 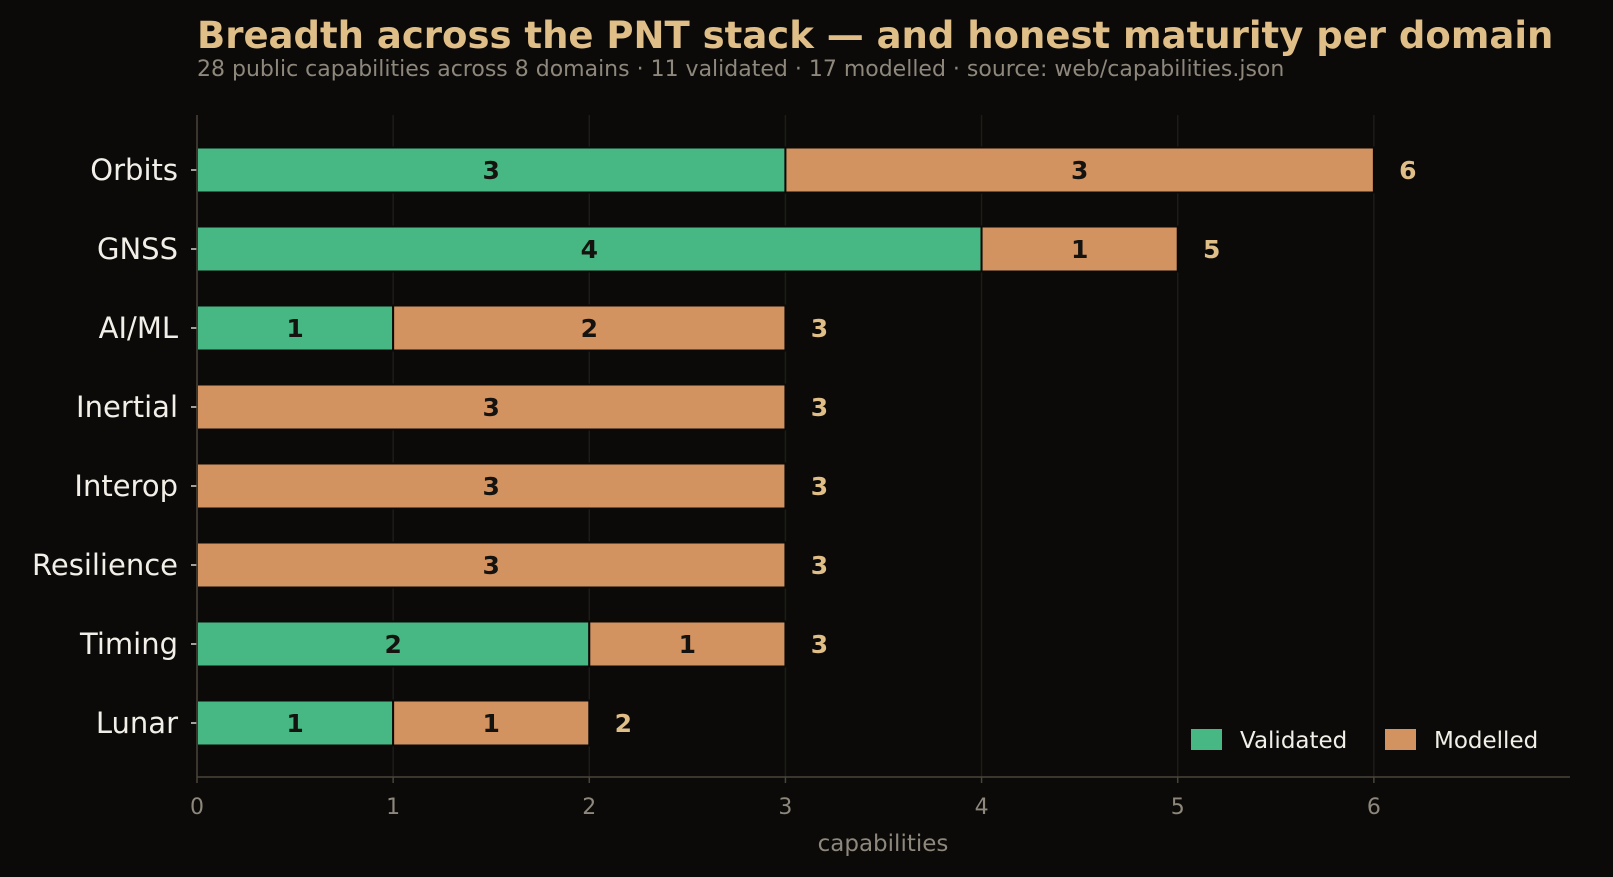 I want to click on legend: Validated Modelled, so click(x=1364, y=741).